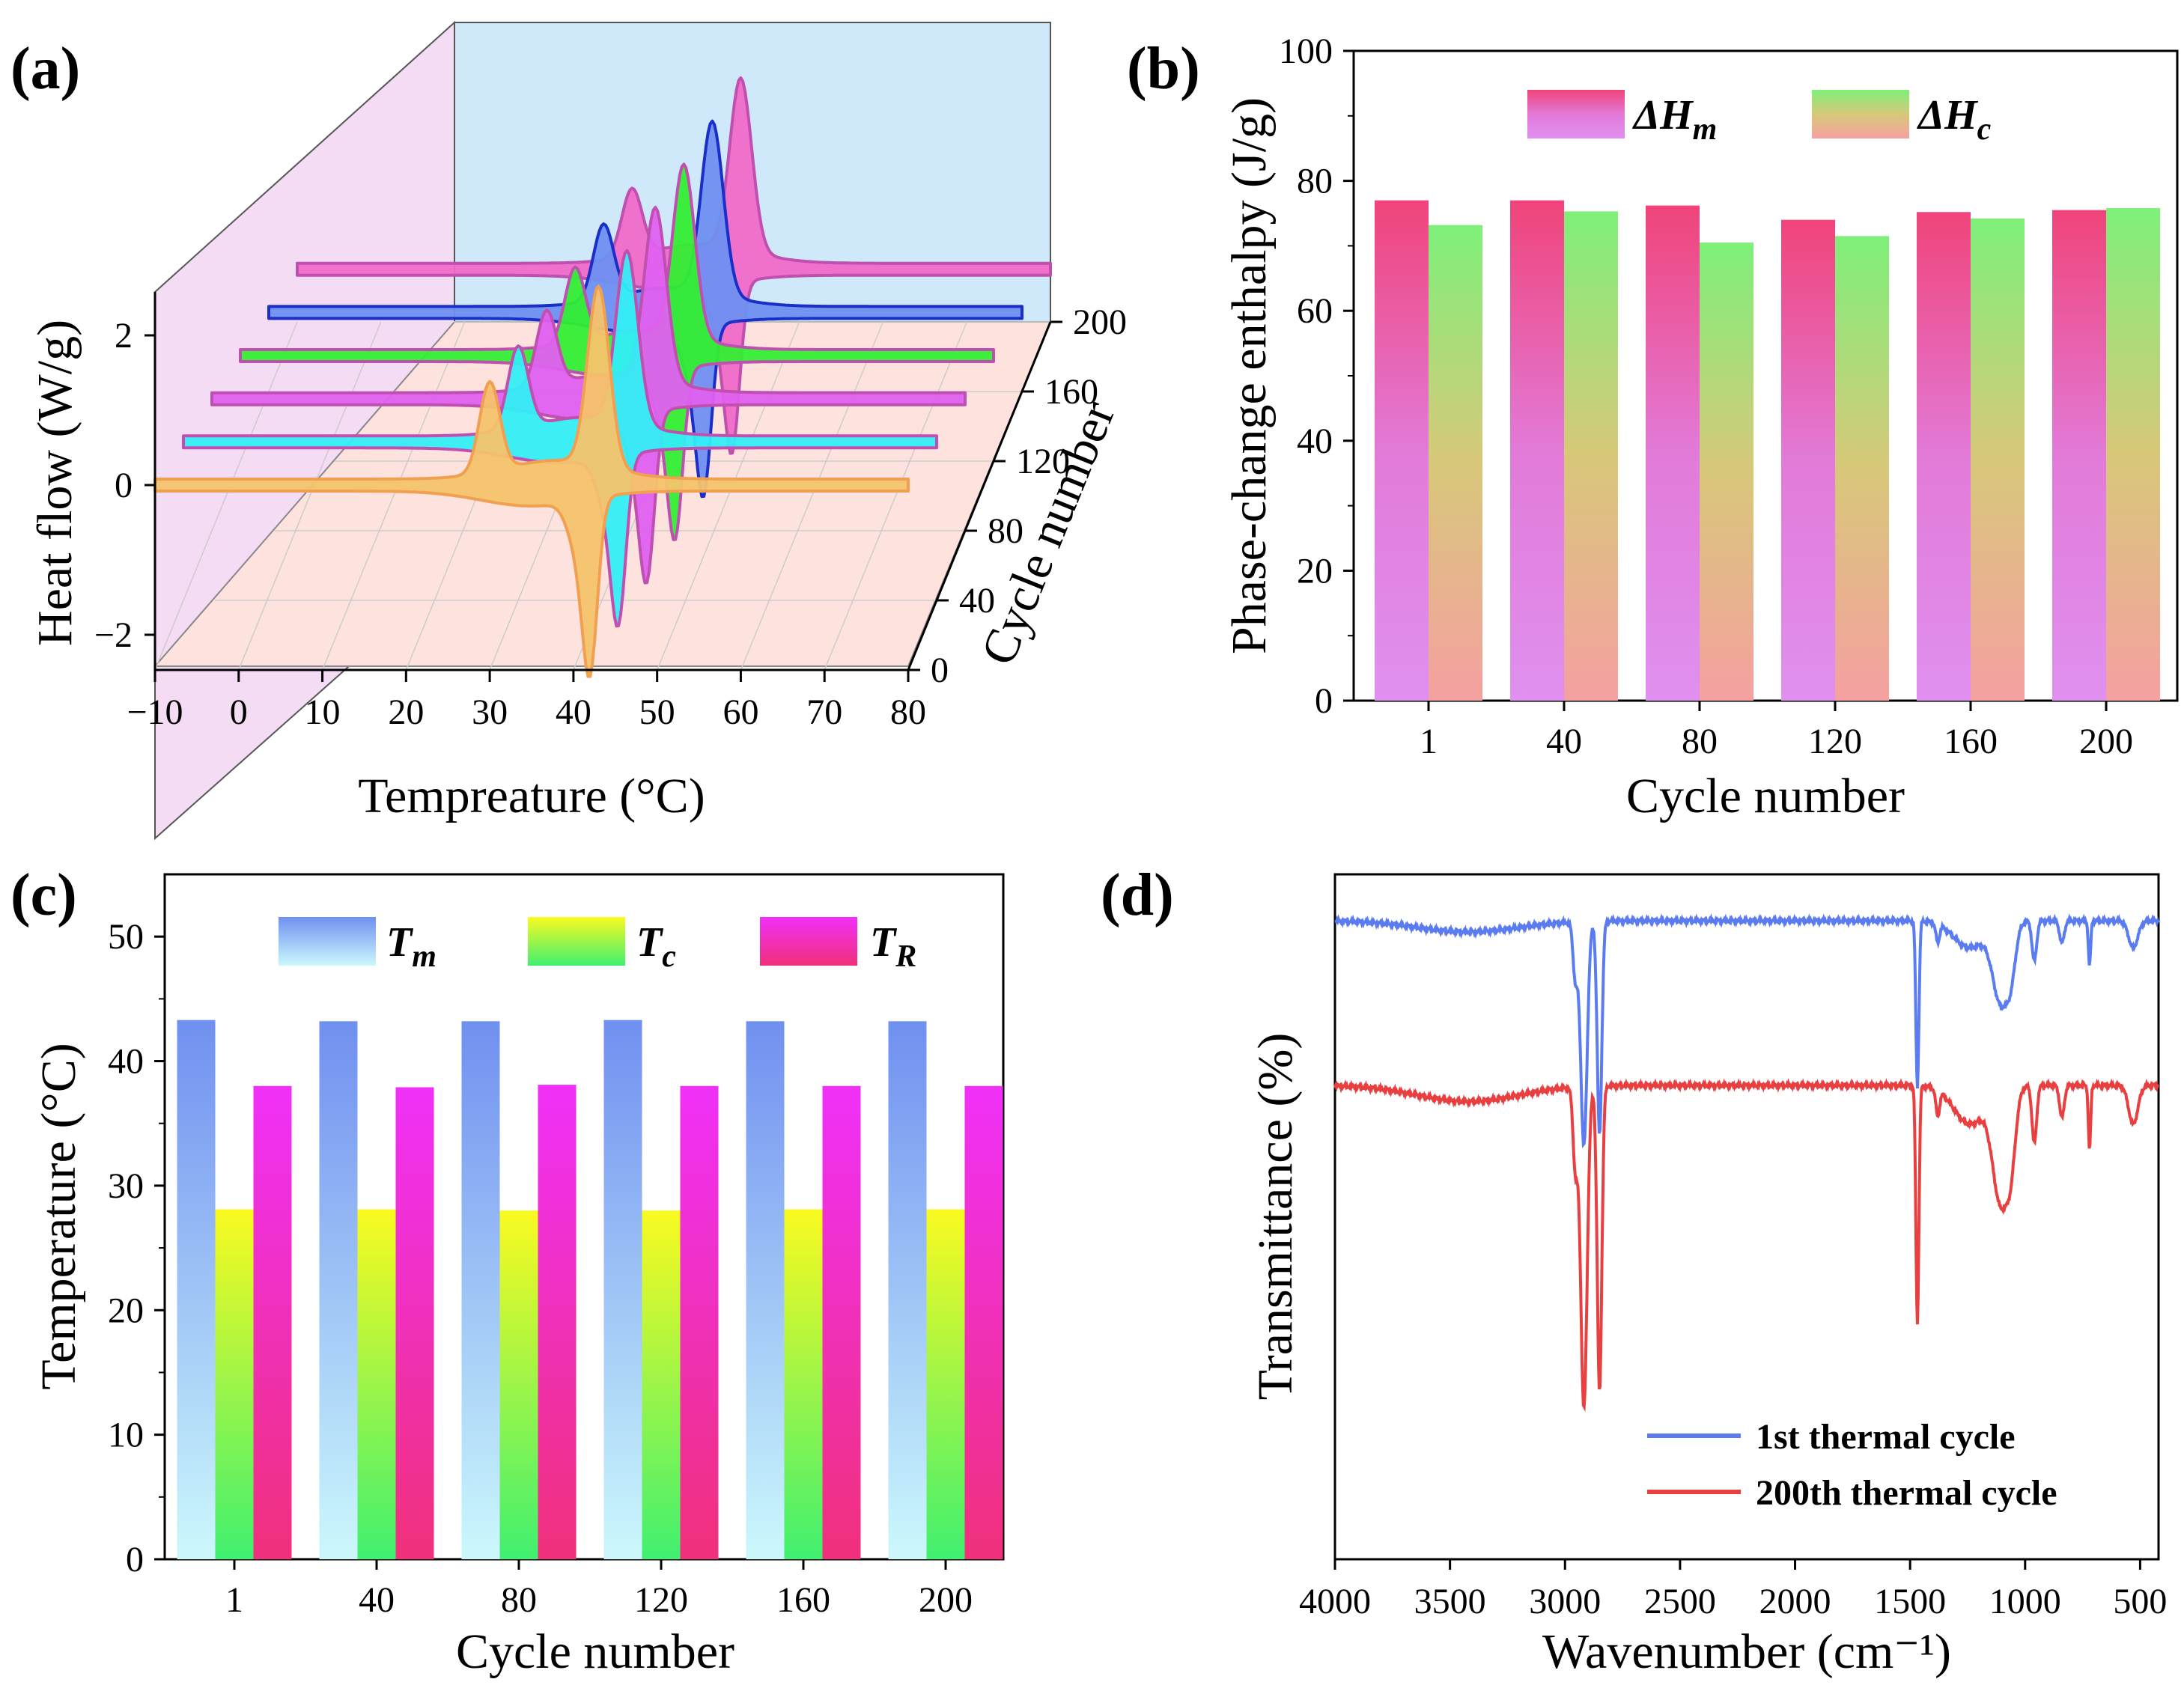  I want to click on a-x-ticks: −10 0 10 20 30 40 50 60 70 80, so click(526, 701).